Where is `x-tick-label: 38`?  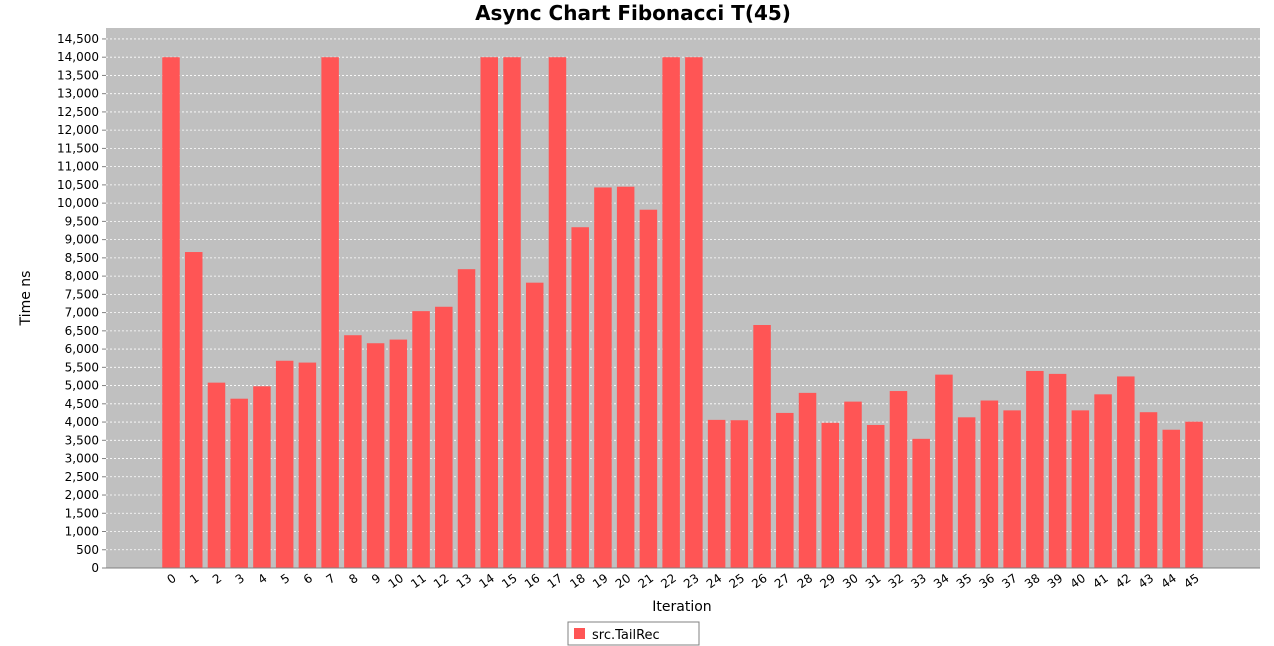
x-tick-label: 38 is located at coordinates (1032, 581).